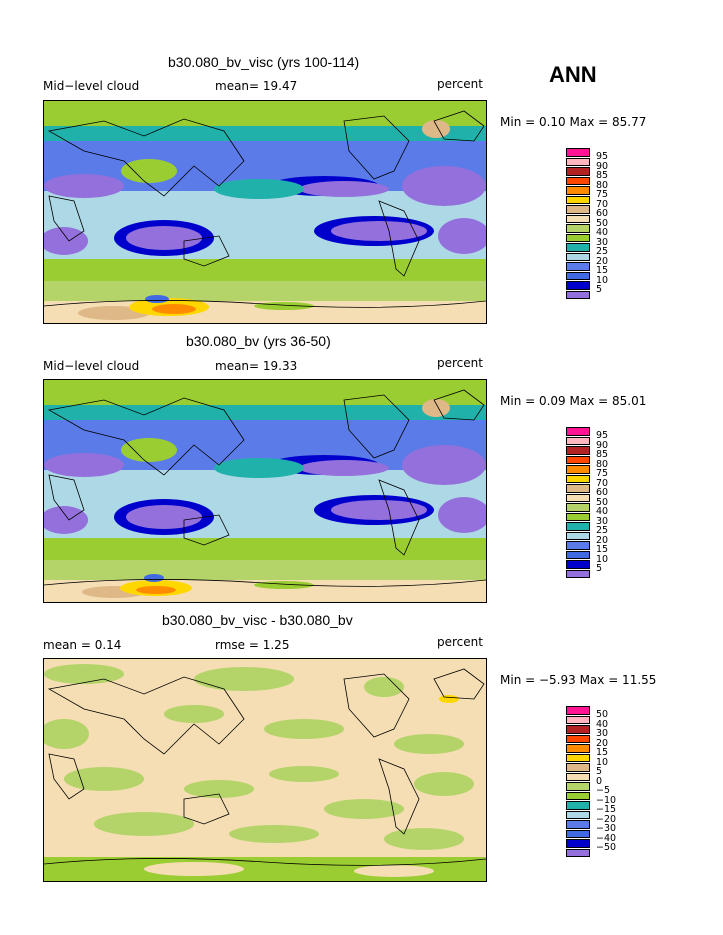 The width and height of the screenshot is (723, 935). I want to click on panel-2-unit-label: percent, so click(460, 363).